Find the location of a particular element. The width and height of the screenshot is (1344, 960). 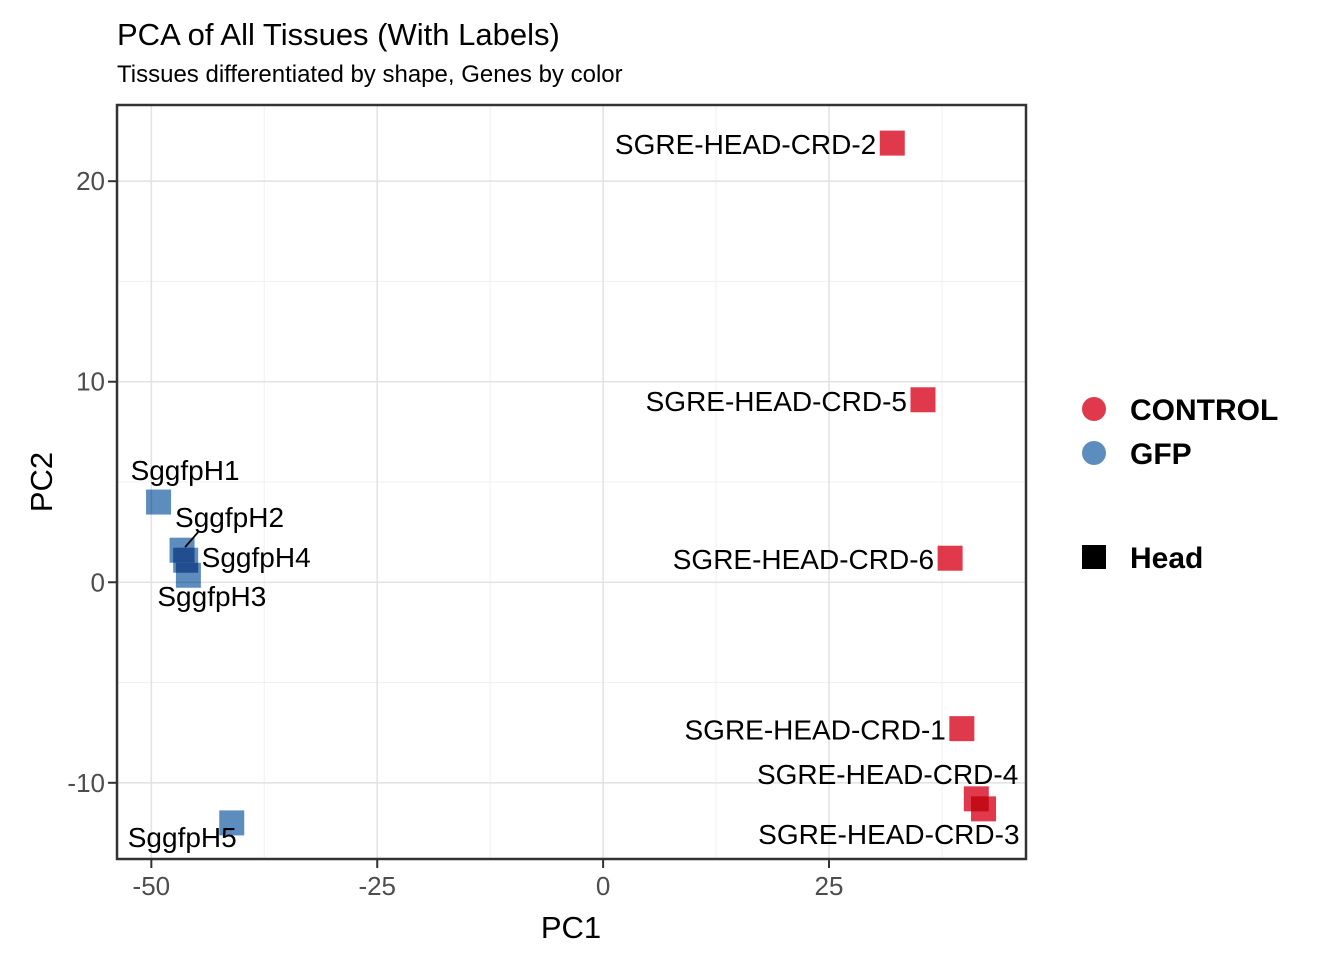

point-label: SggfpH2 is located at coordinates (229, 517).